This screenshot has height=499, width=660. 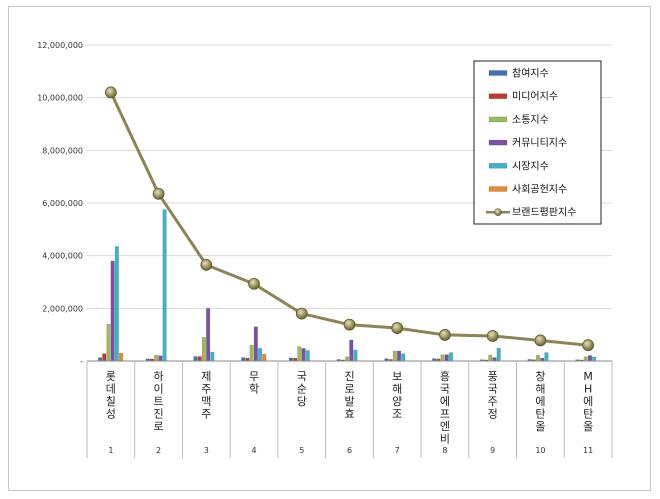 I want to click on bar-커뮤니티지수-7, so click(x=399, y=356).